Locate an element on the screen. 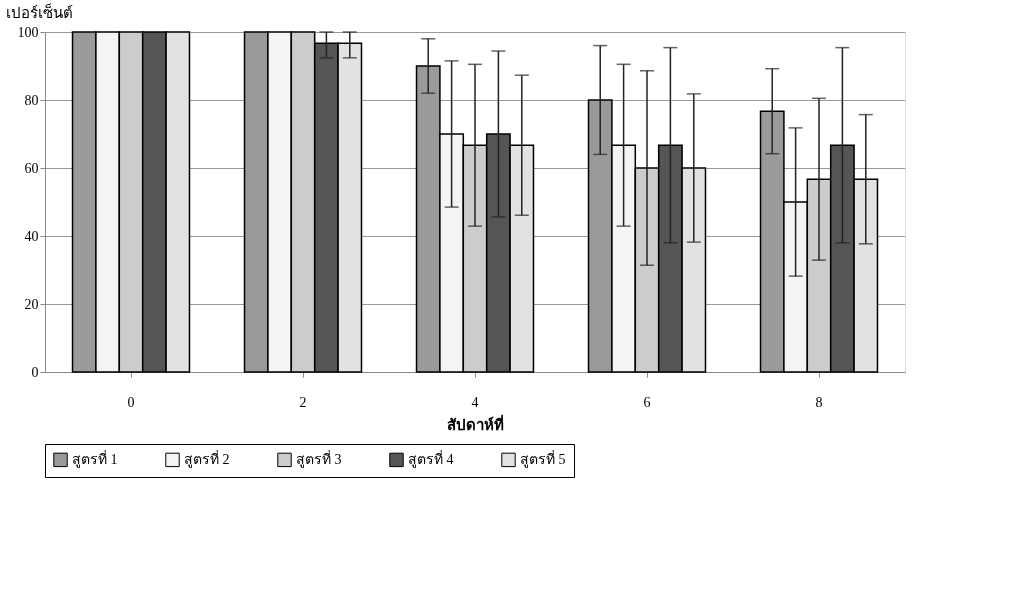  legend-label: สูตรที่ 2 is located at coordinates (207, 458).